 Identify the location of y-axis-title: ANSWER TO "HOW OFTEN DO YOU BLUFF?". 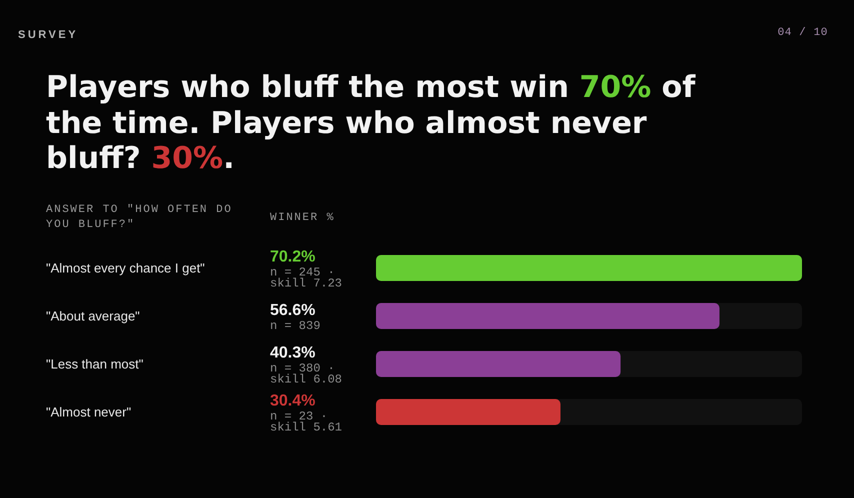
(139, 217).